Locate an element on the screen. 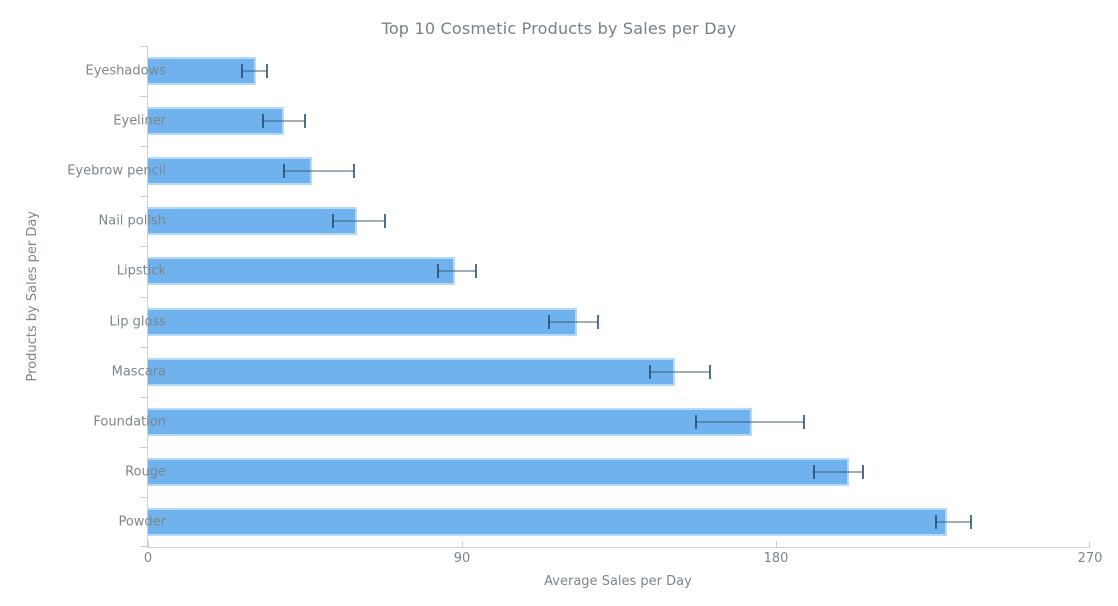  y-tick-label-foundation: Foundation is located at coordinates (129, 422).